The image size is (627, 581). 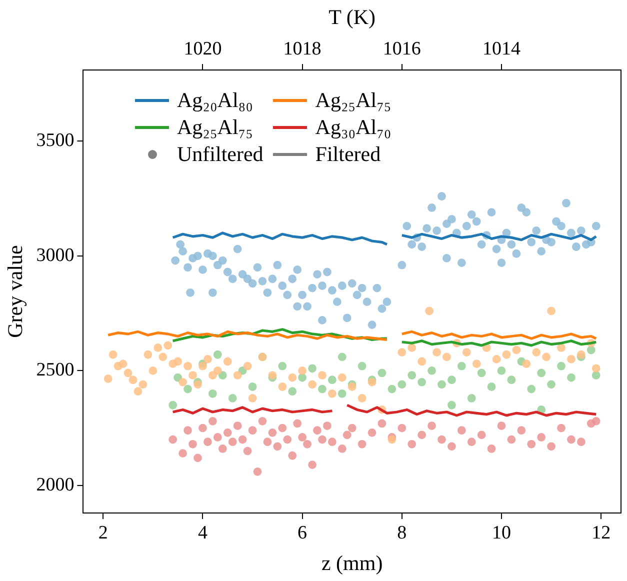 I want to click on x-axis-title: z (mm), so click(x=352, y=562).